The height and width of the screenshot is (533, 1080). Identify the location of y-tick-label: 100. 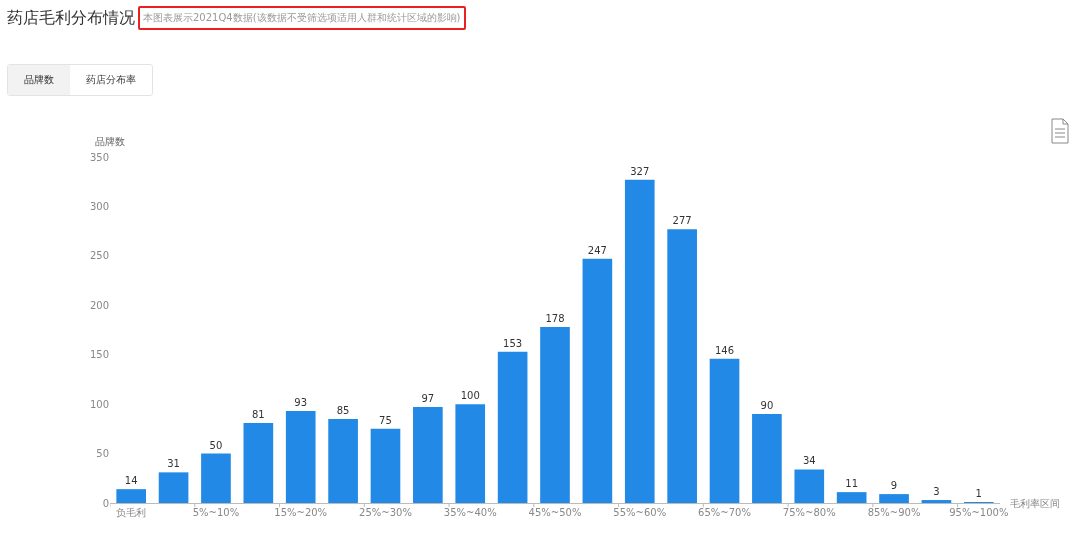
(99, 404).